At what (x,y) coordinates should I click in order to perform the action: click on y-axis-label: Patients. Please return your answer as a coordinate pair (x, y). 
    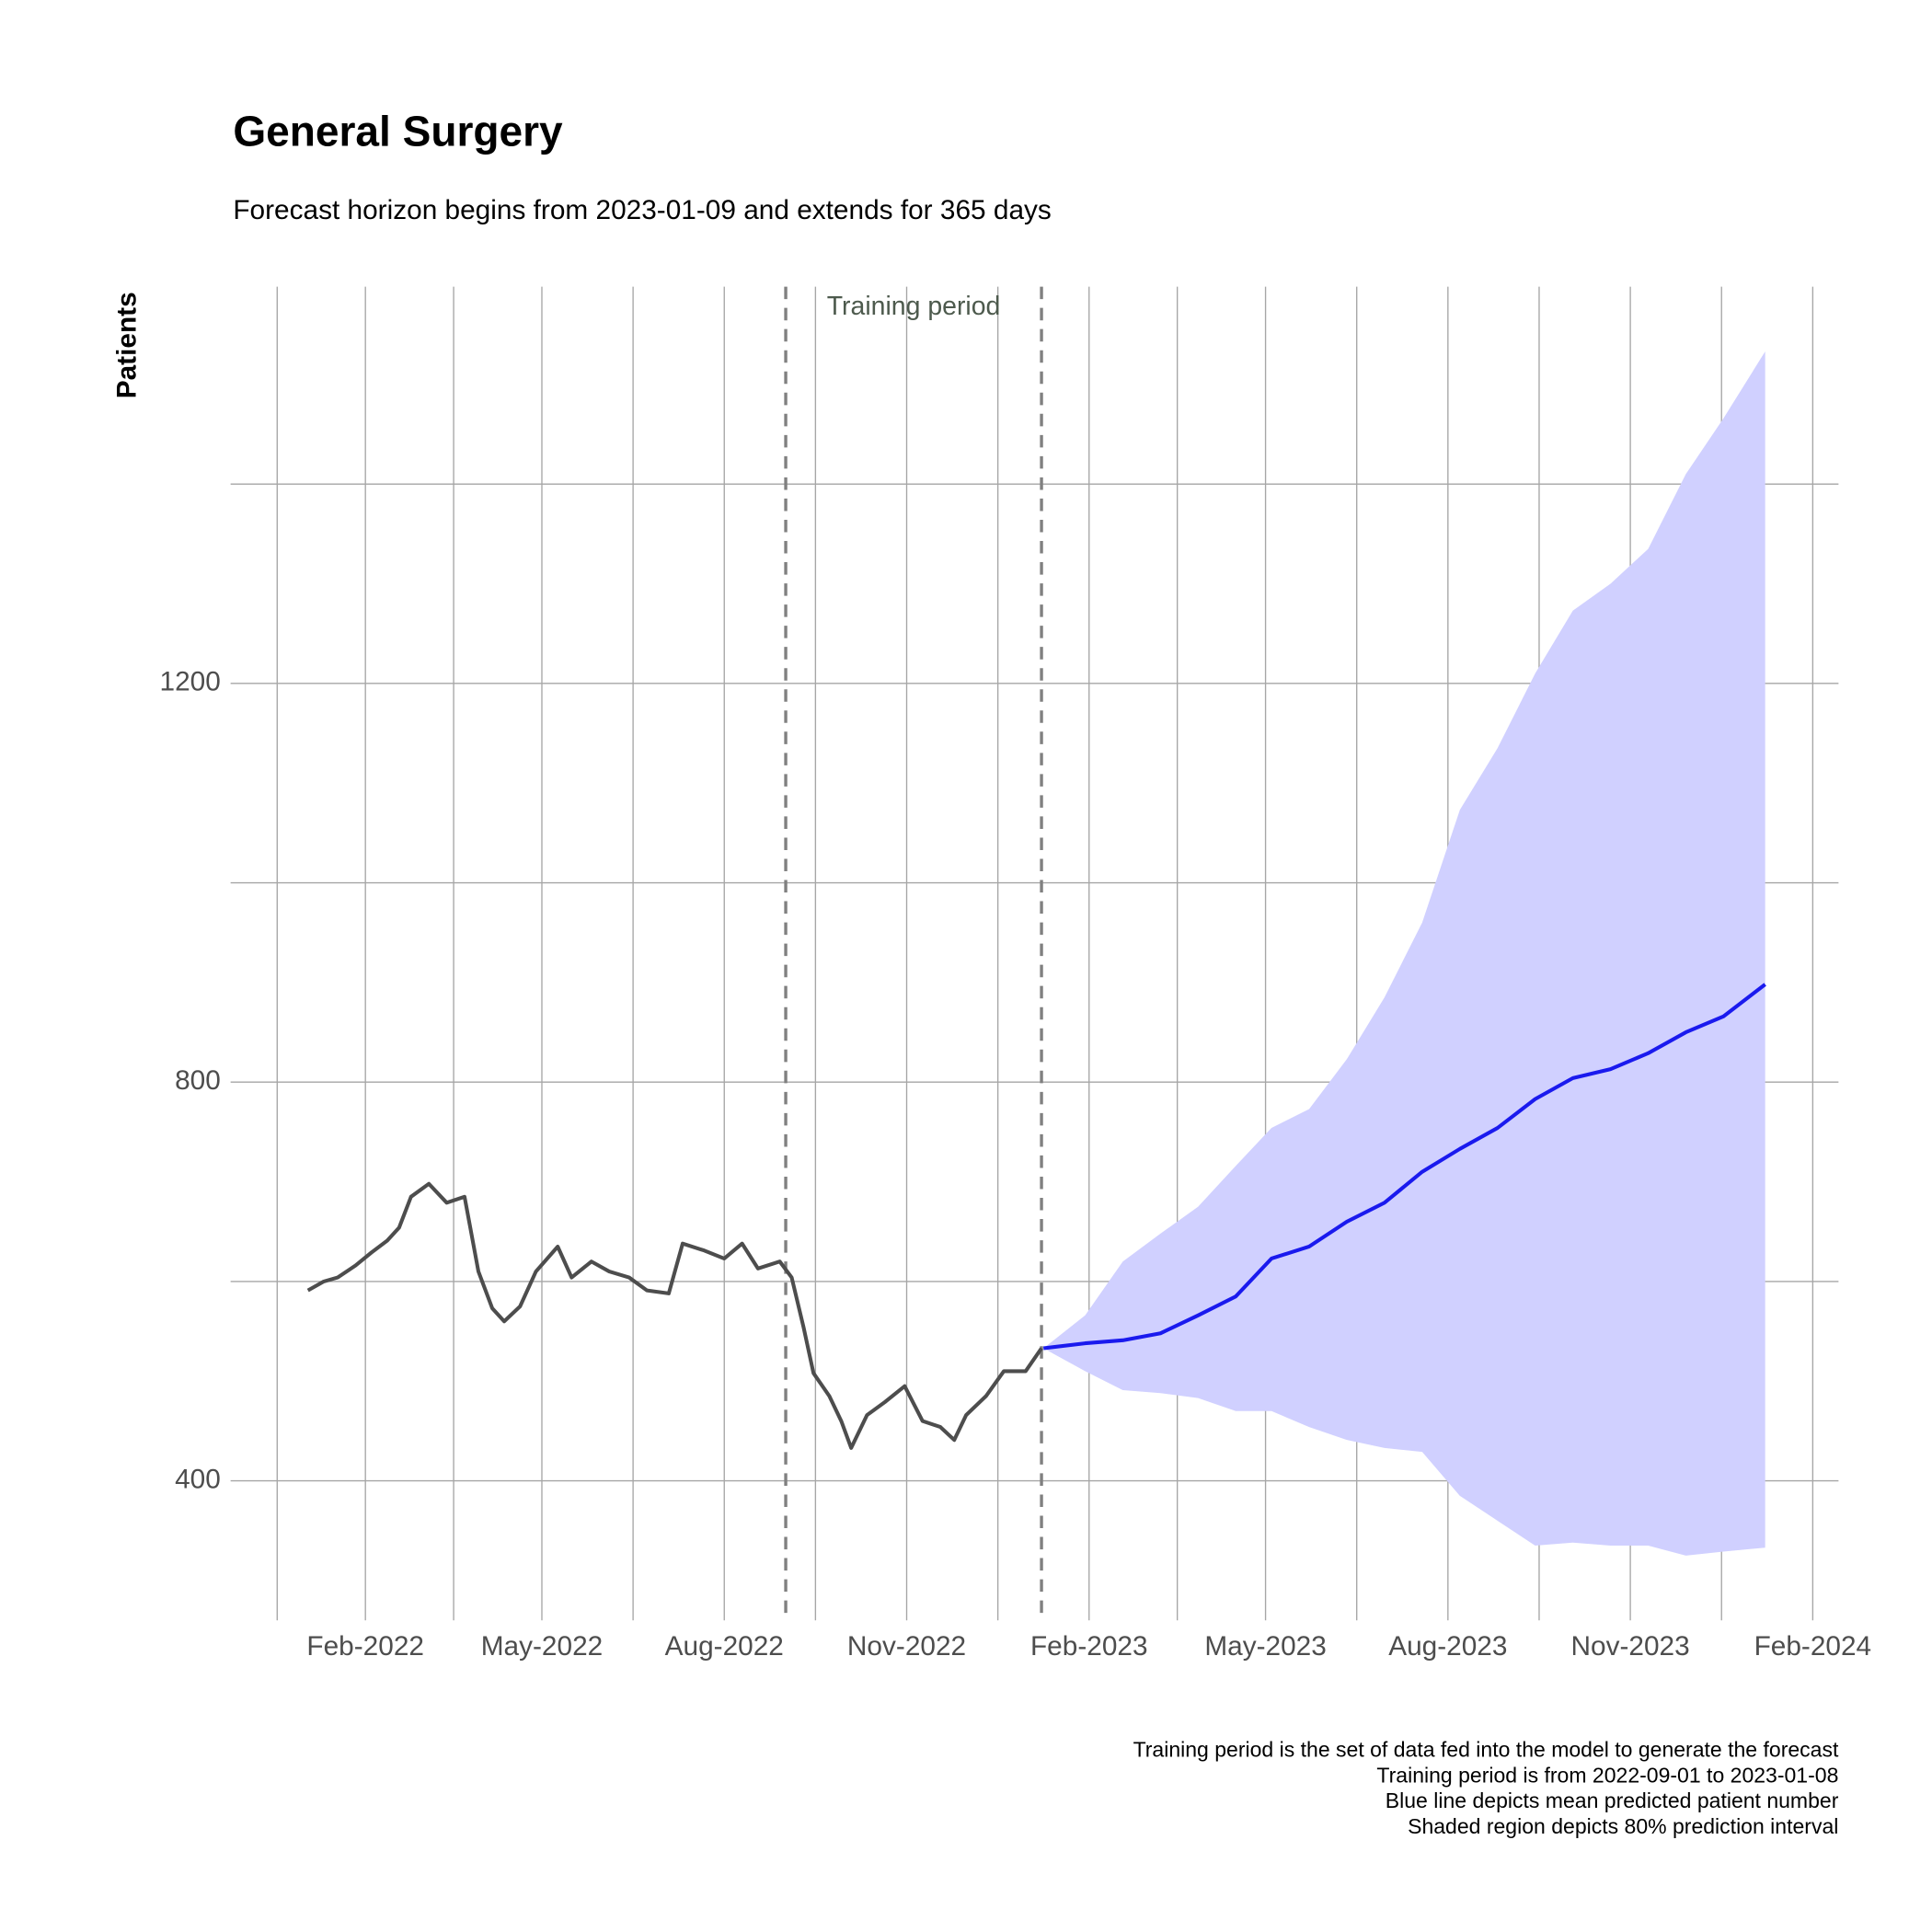
    Looking at the image, I should click on (126, 345).